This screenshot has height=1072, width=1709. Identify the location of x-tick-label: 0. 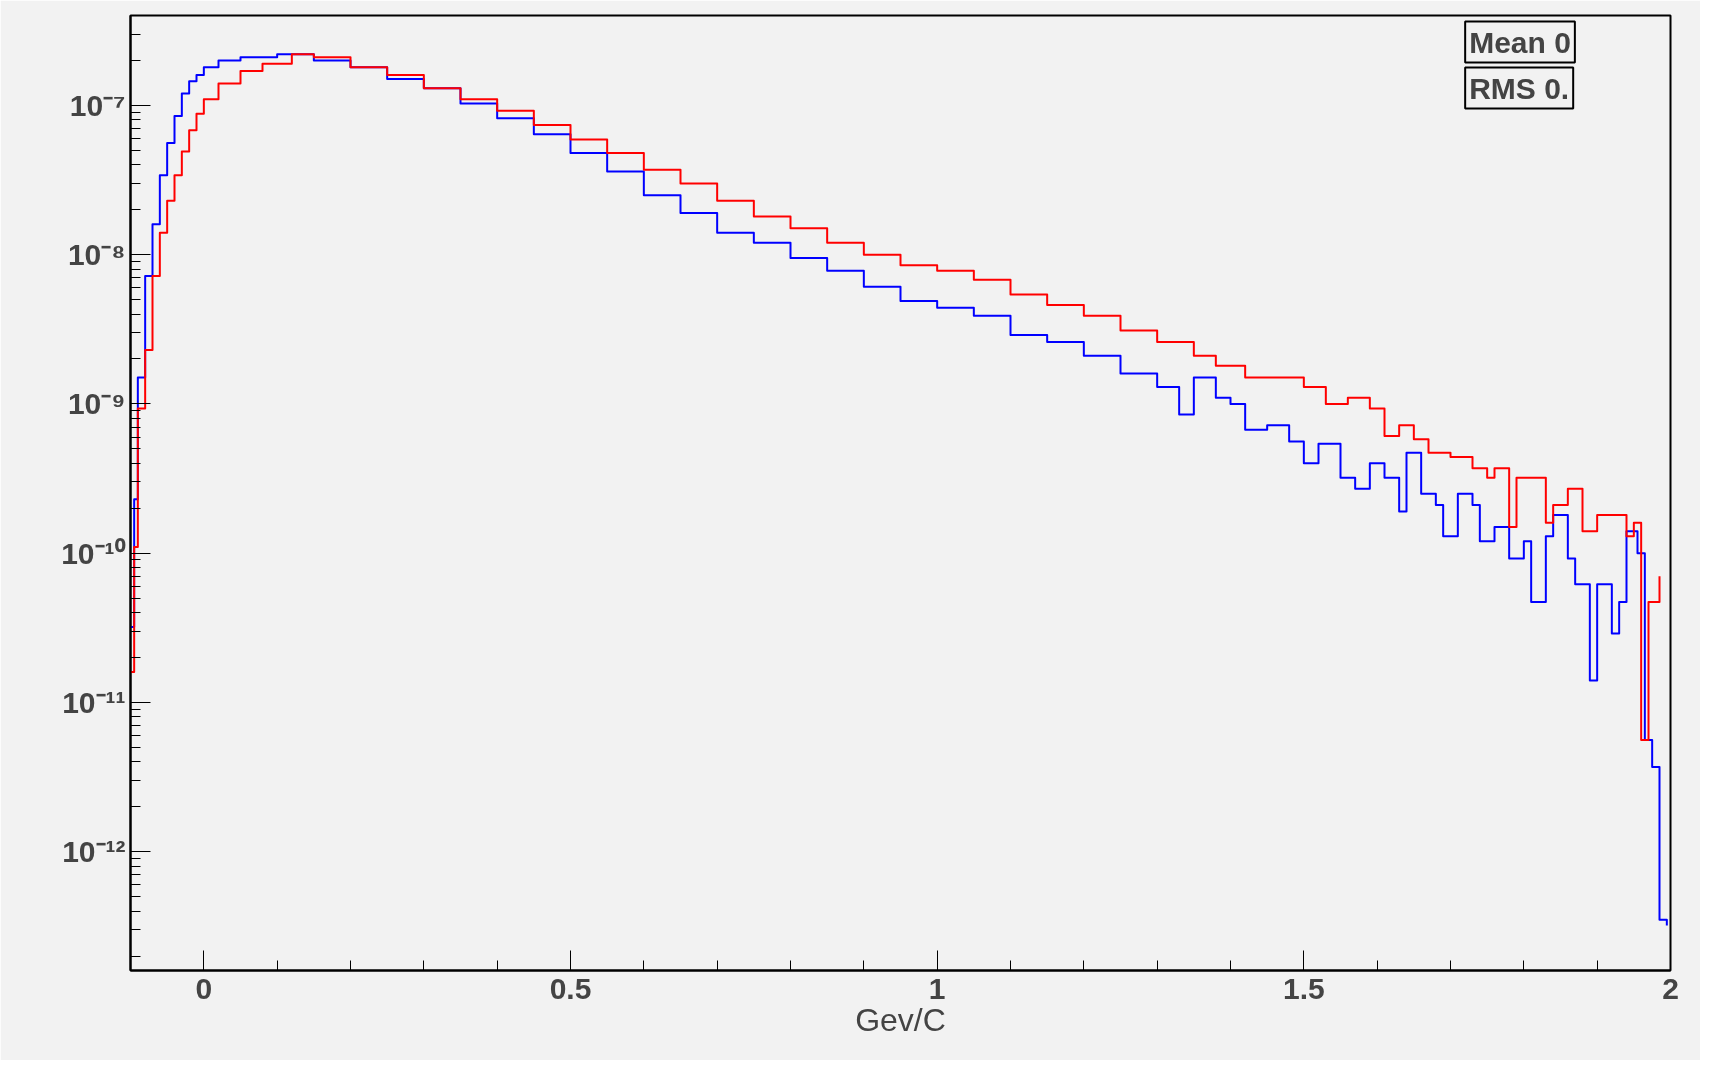
(204, 988).